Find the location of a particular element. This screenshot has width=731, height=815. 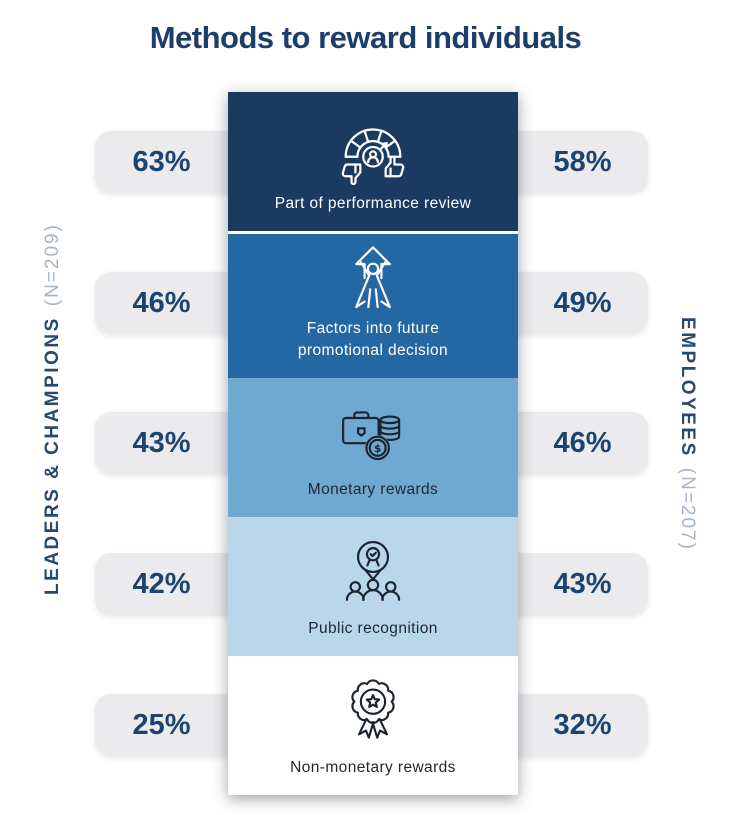

left-axis-group: LEADERS & CHAMPIONS is located at coordinates (52, 455).